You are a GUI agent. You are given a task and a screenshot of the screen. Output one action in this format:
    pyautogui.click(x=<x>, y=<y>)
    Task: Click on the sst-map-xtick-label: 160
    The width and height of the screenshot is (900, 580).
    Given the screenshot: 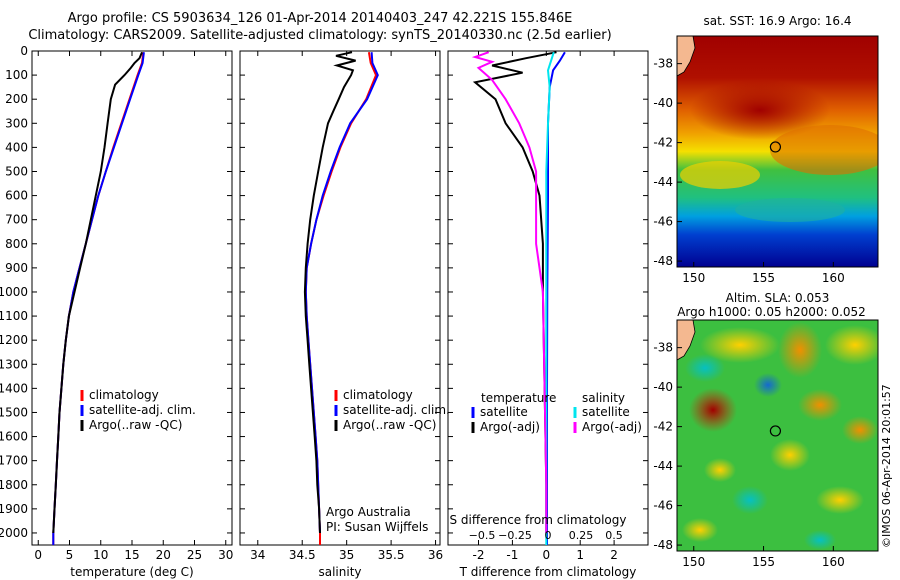 What is the action you would take?
    pyautogui.click(x=833, y=278)
    